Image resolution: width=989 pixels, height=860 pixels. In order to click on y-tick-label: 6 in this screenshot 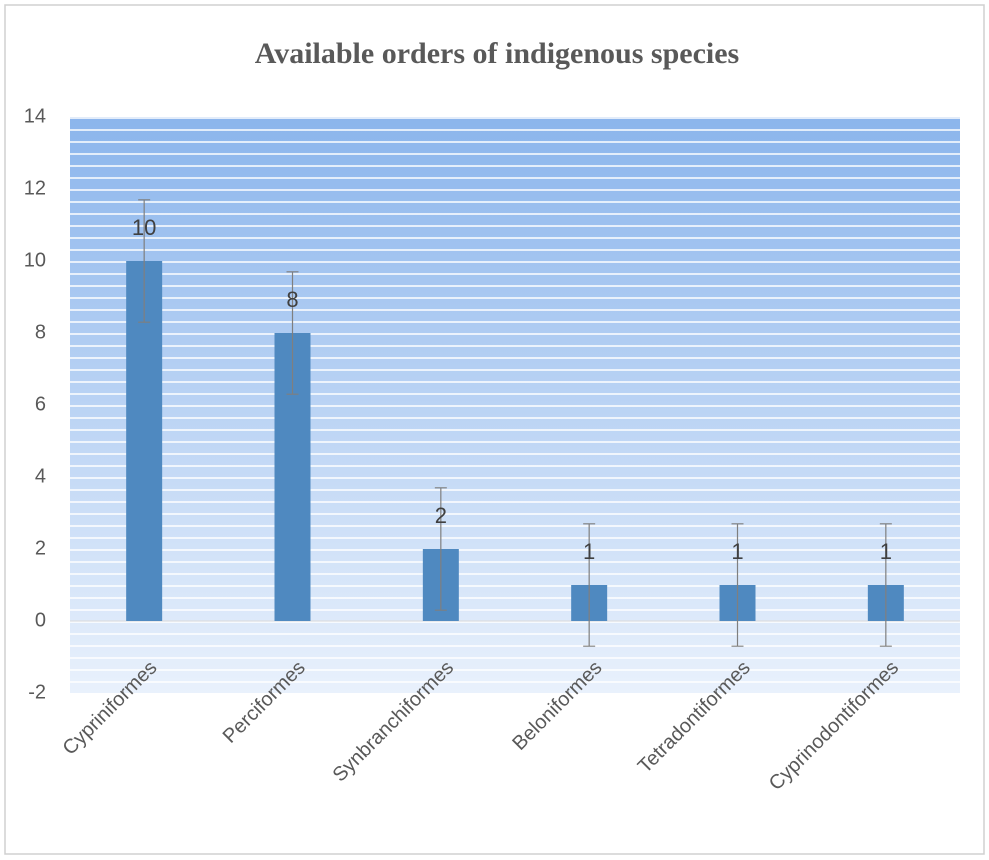, I will do `click(40, 404)`.